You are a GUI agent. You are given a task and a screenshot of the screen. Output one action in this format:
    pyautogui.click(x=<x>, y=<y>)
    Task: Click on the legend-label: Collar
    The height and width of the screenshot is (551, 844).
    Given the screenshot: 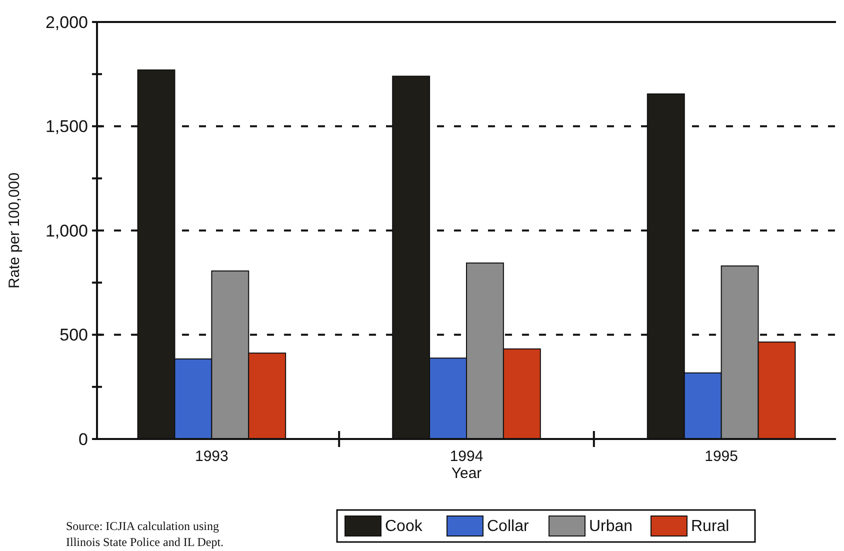 What is the action you would take?
    pyautogui.click(x=508, y=526)
    